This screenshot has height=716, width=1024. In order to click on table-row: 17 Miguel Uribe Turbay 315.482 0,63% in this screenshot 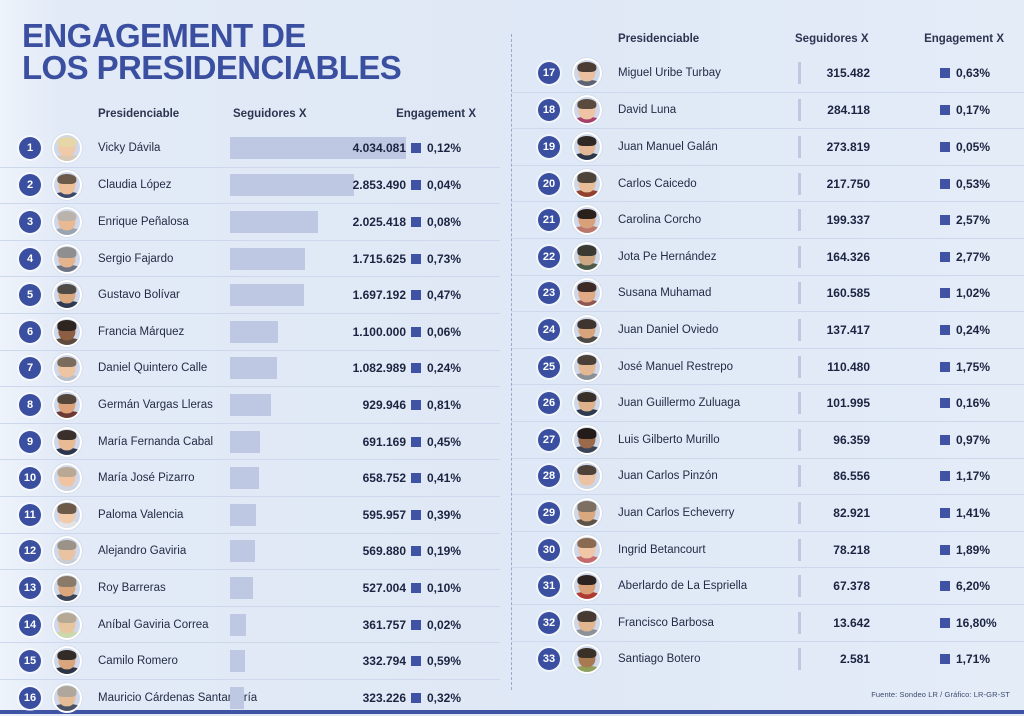, I will do `click(768, 73)`.